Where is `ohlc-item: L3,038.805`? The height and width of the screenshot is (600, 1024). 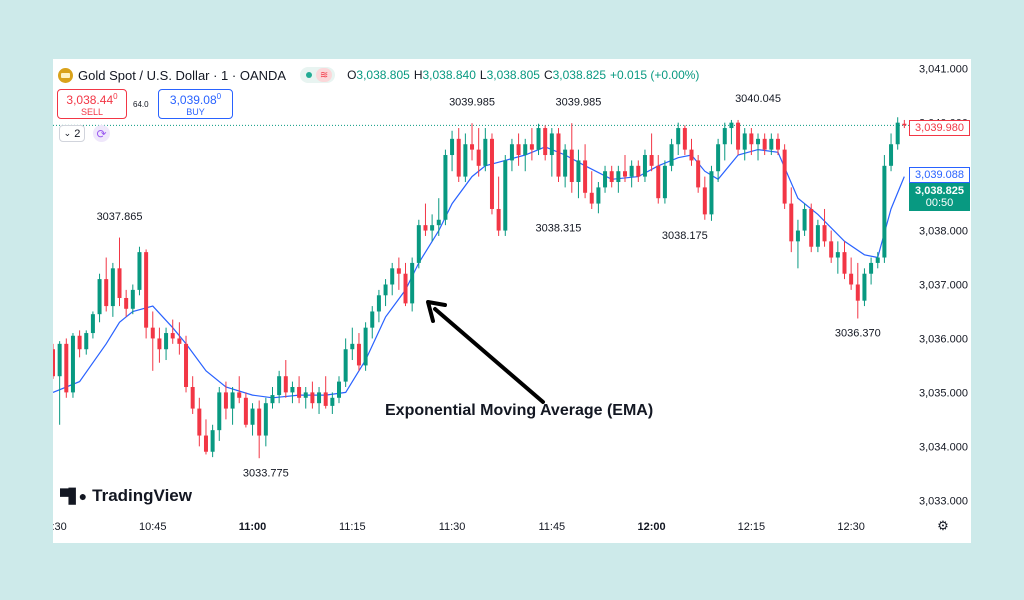
ohlc-item: L3,038.805 is located at coordinates (510, 75).